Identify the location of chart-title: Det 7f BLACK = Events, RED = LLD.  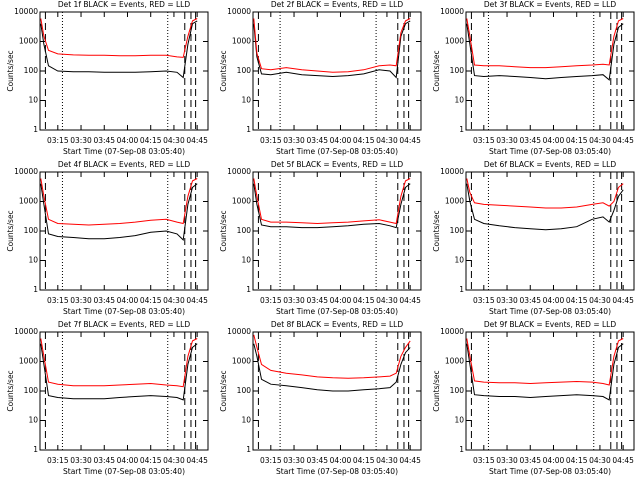
(124, 324).